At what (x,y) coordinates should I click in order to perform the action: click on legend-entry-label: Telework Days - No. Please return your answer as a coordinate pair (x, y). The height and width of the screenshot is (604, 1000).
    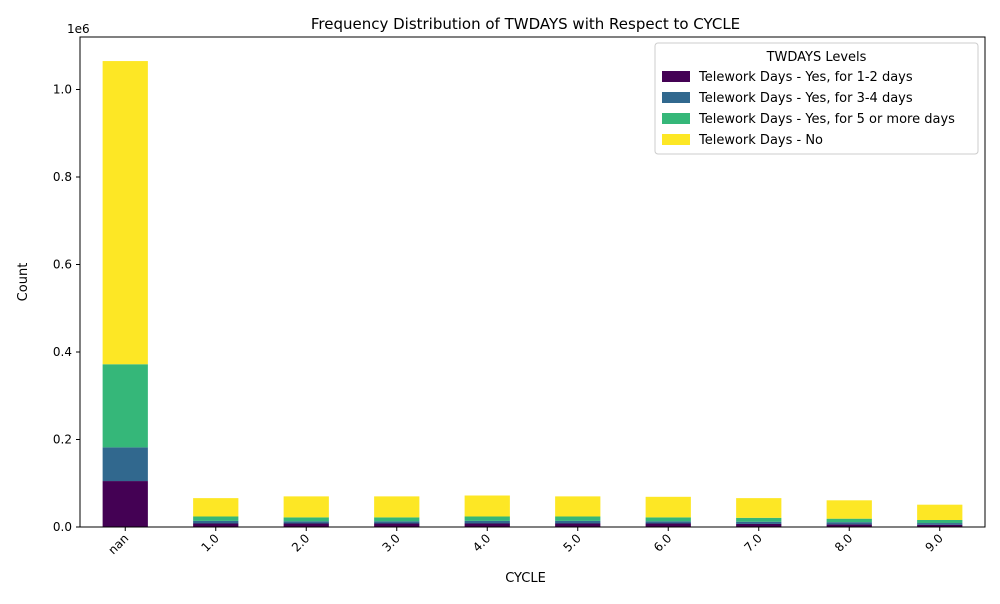
    Looking at the image, I should click on (760, 140).